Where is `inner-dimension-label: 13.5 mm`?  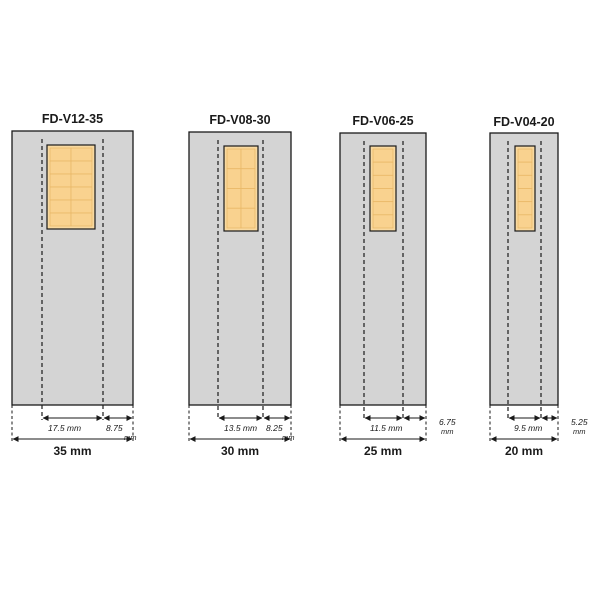 inner-dimension-label: 13.5 mm is located at coordinates (240, 428).